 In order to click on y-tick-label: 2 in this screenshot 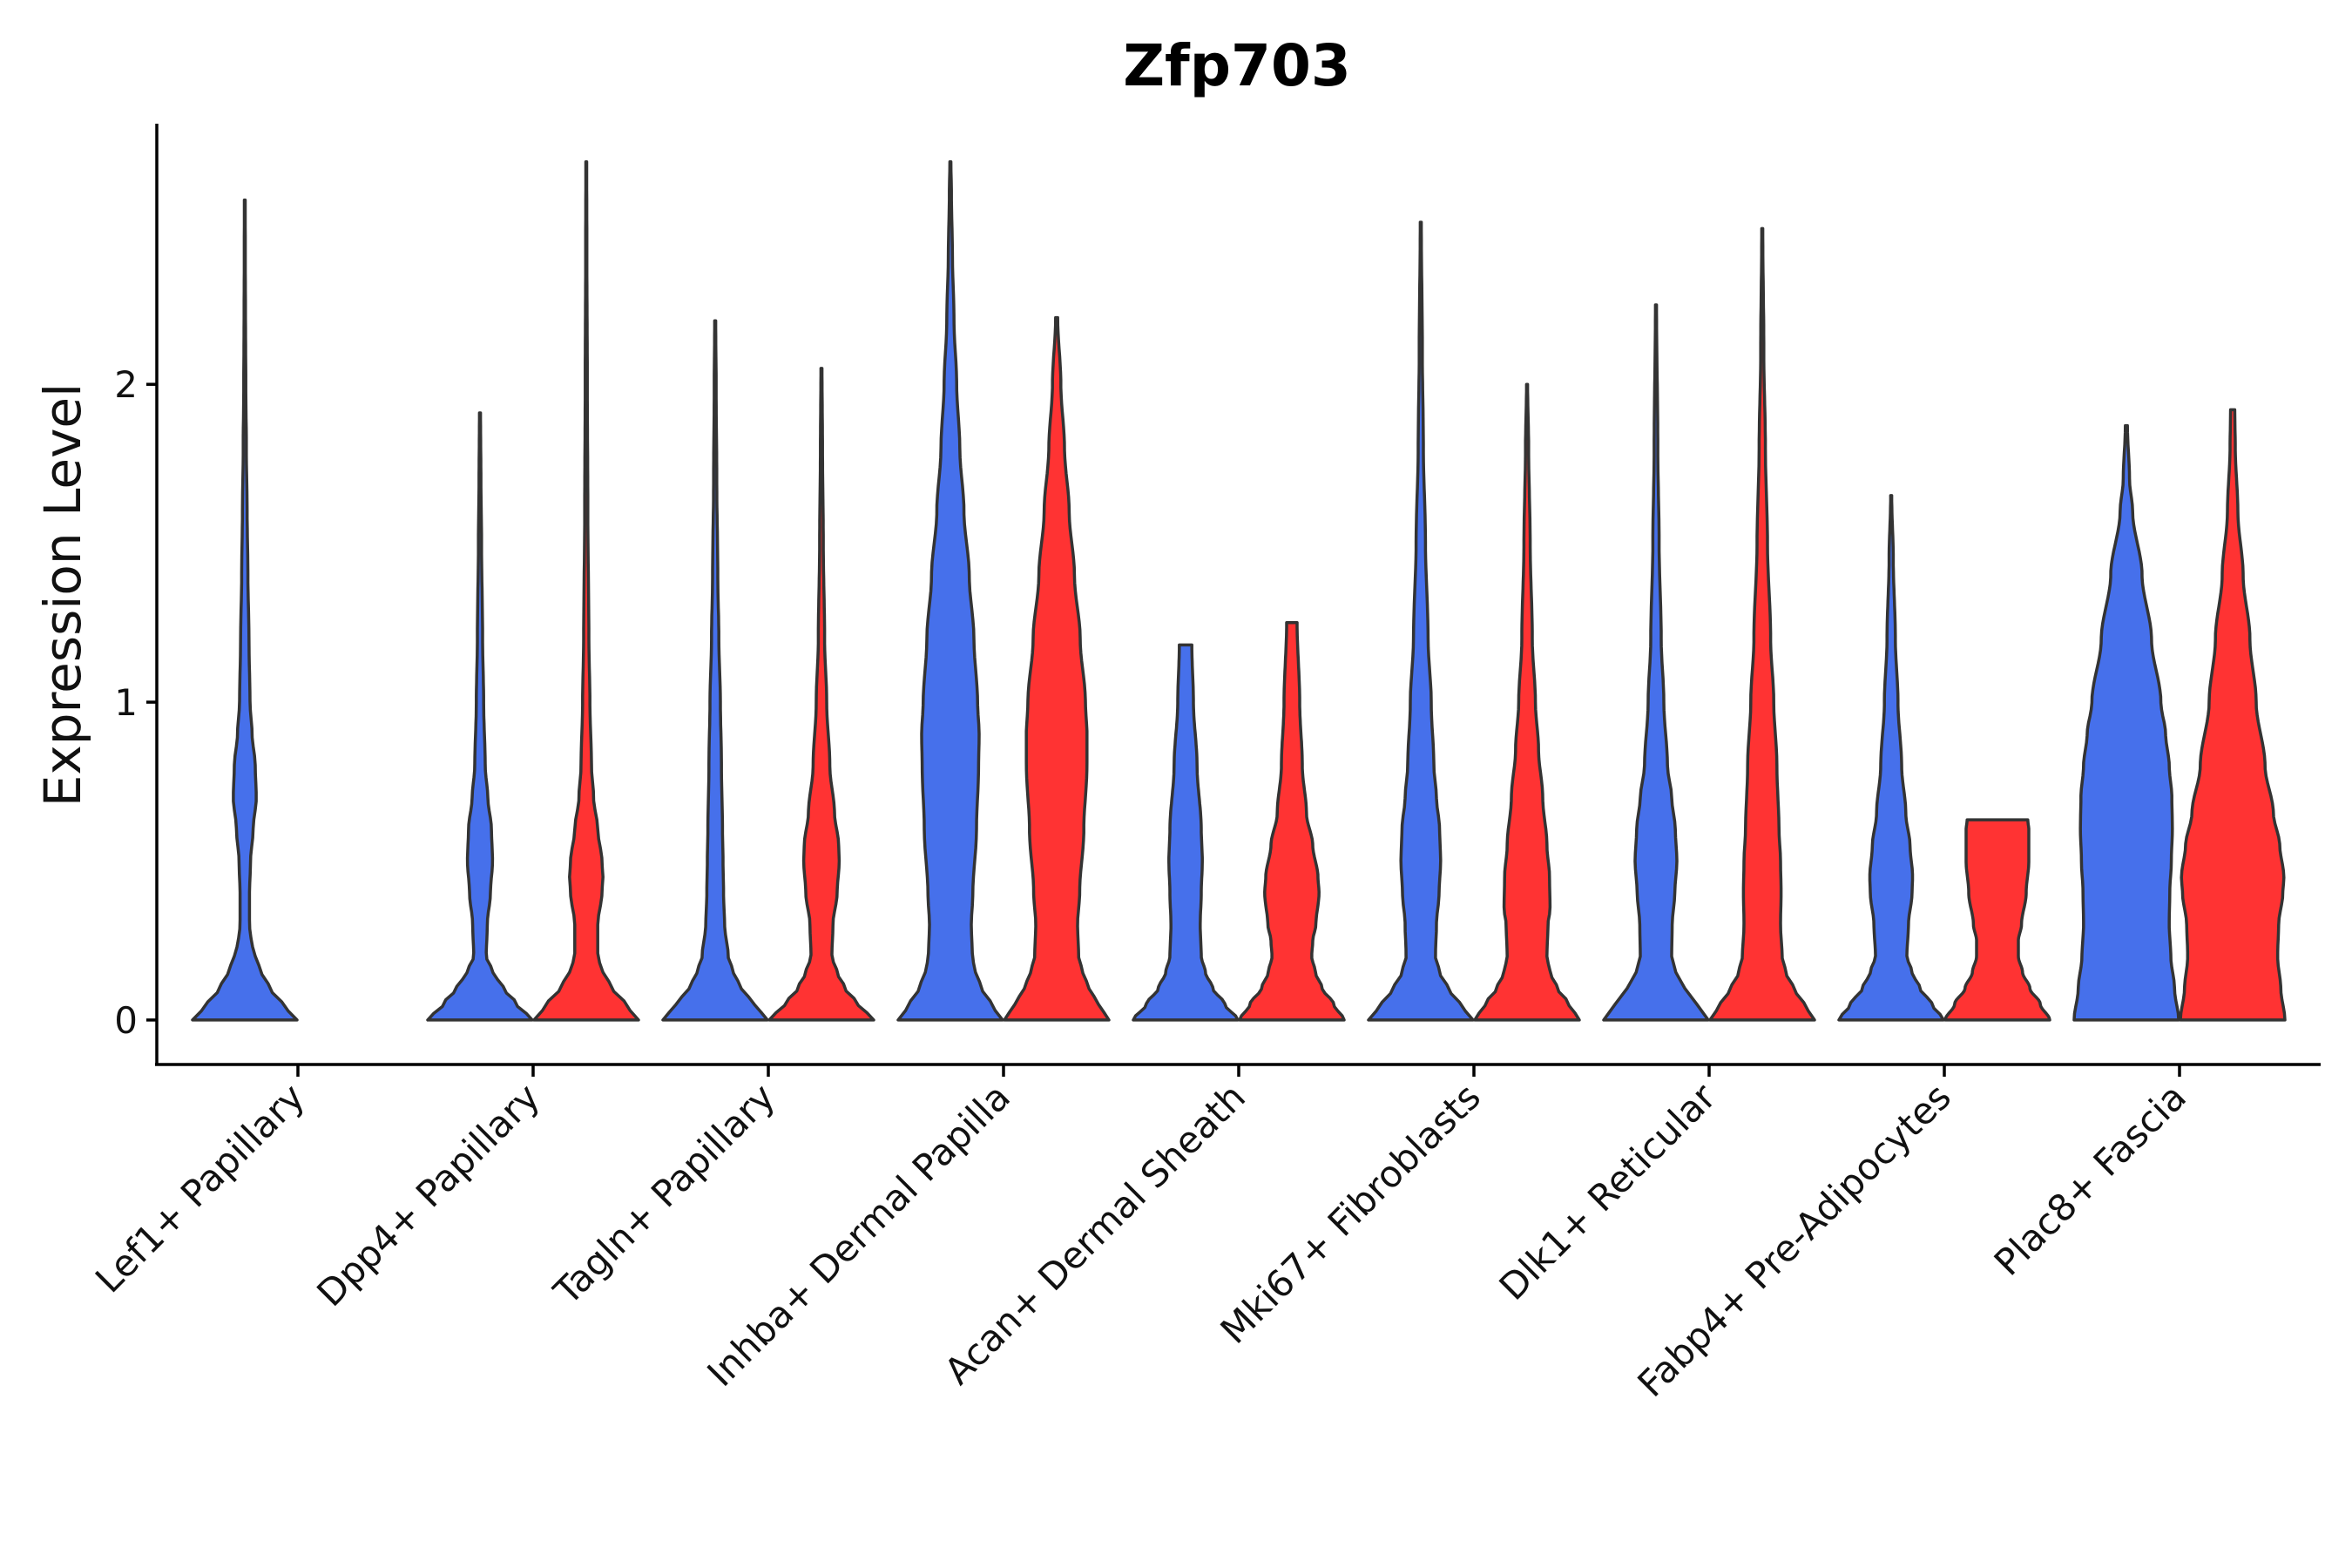, I will do `click(126, 384)`.